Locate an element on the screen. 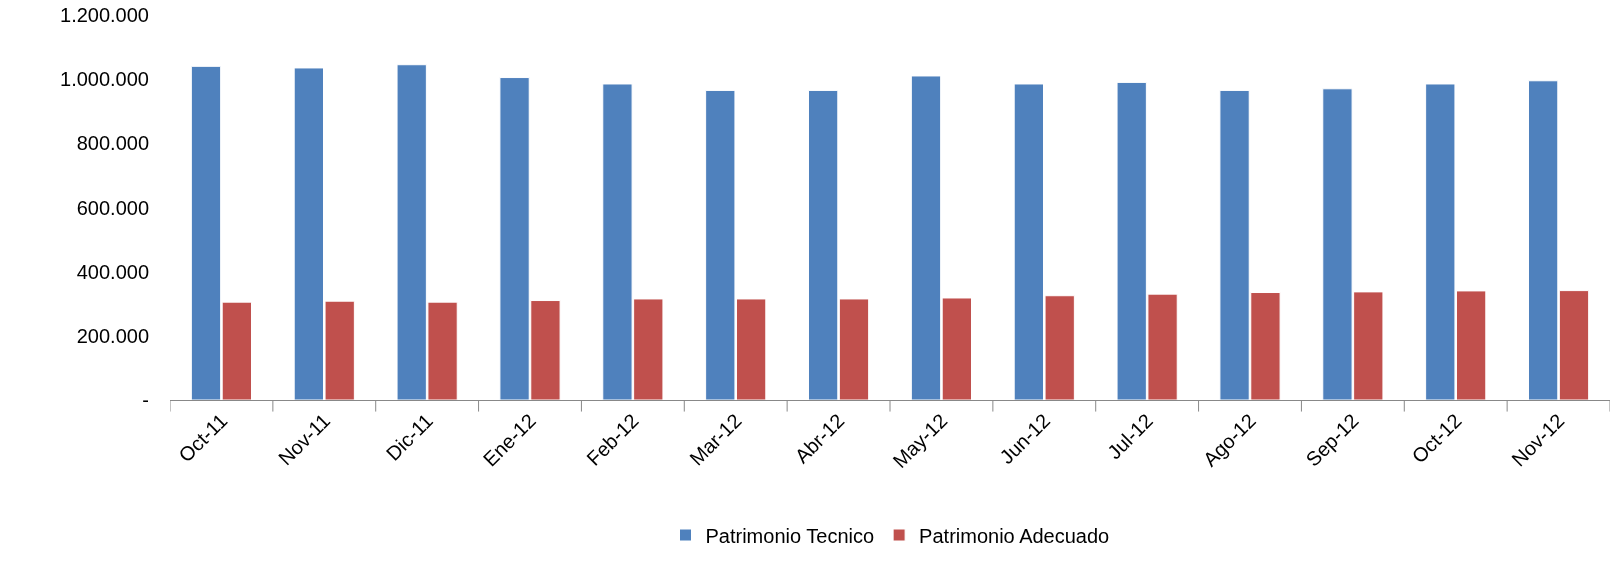  y-tick-label: 200.000 is located at coordinates (112, 335).